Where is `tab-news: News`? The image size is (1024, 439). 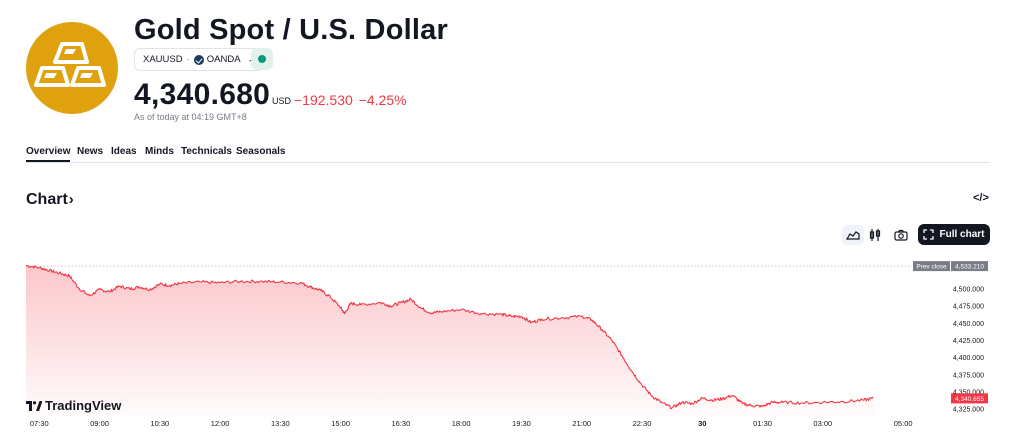
tab-news: News is located at coordinates (90, 151).